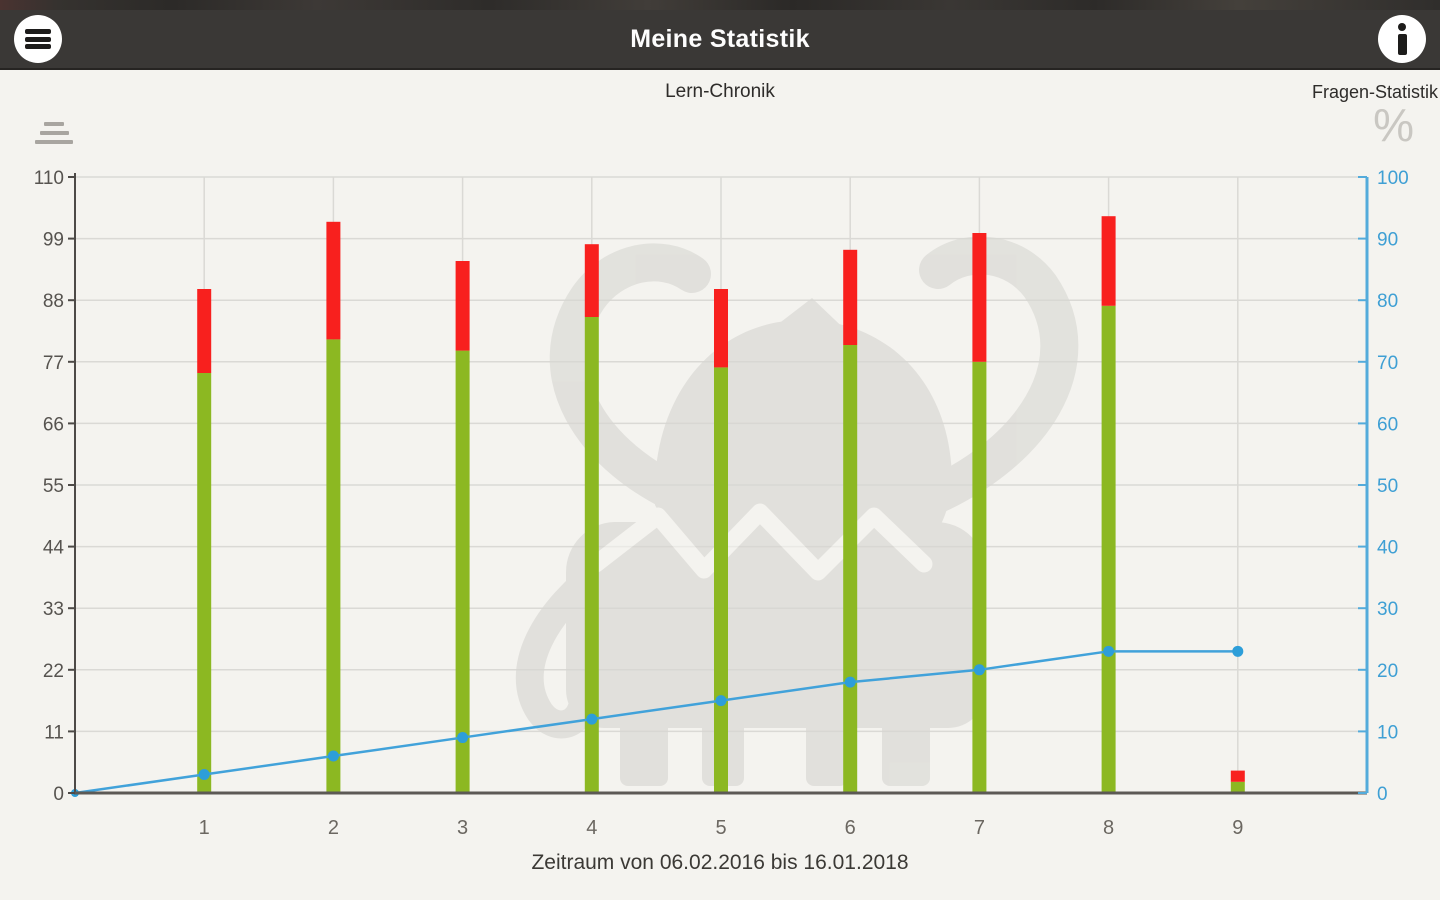 The width and height of the screenshot is (1440, 900). Describe the element at coordinates (1387, 486) in the screenshot. I see `right-tick-50: 50` at that location.